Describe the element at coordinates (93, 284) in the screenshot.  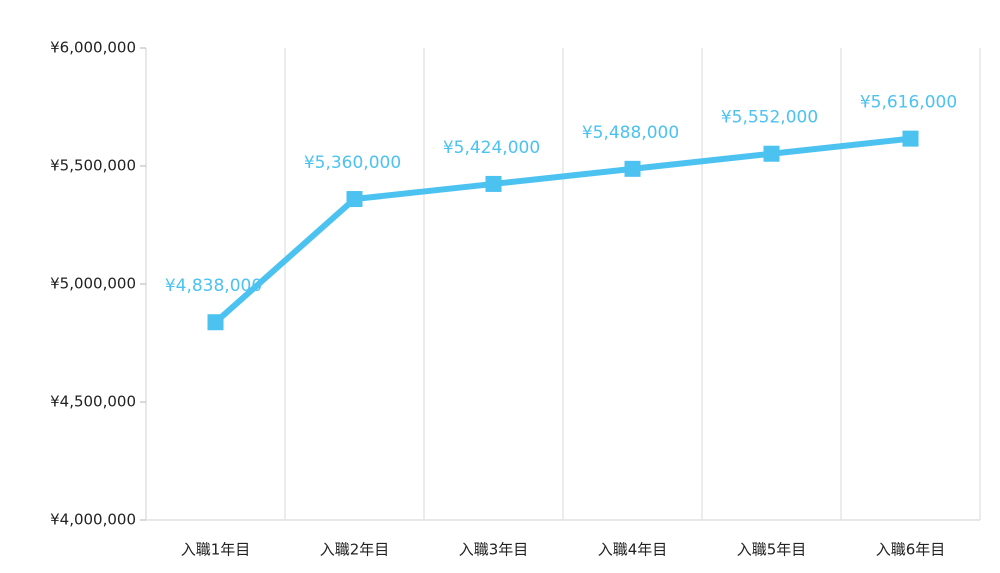
I see `y-tick-label: ¥5,000,000` at that location.